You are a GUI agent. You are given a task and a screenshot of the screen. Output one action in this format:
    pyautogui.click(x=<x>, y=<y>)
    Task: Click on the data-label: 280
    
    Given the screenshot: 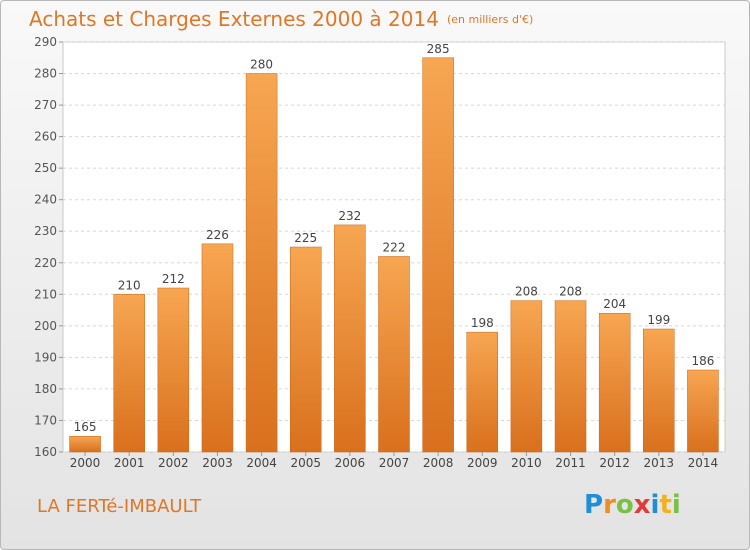 What is the action you would take?
    pyautogui.click(x=261, y=65)
    